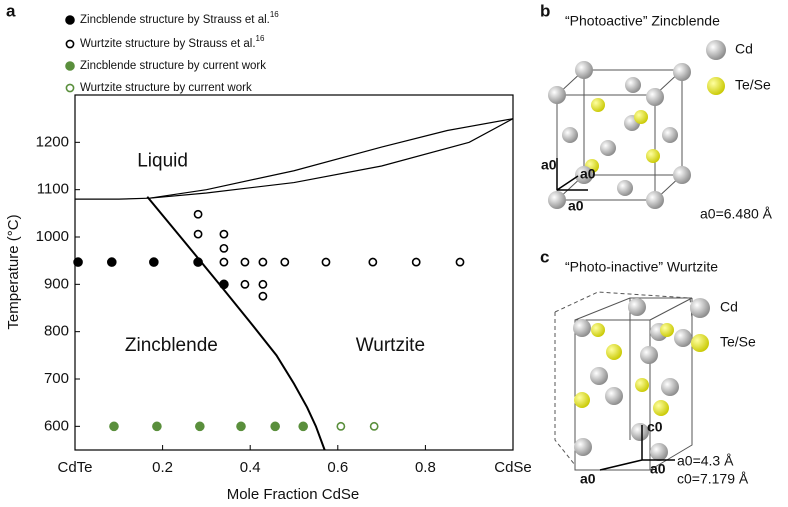  Describe the element at coordinates (74, 467) in the screenshot. I see `x-tick-label: CdTe` at that location.